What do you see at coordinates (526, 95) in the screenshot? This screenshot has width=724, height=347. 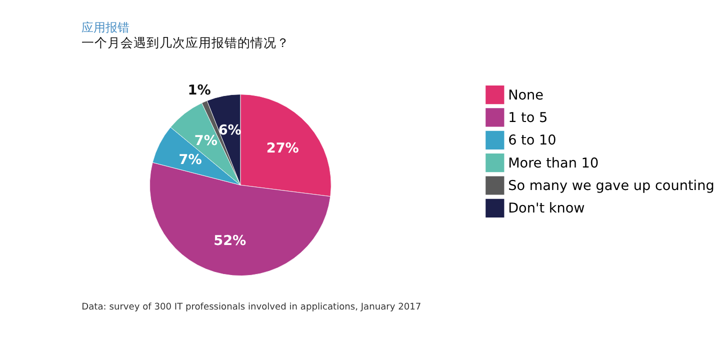 I see `legend-label: None` at bounding box center [526, 95].